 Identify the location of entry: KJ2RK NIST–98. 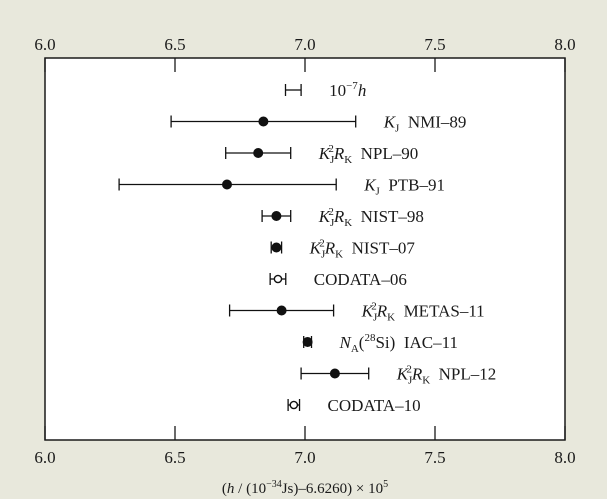
(342, 217).